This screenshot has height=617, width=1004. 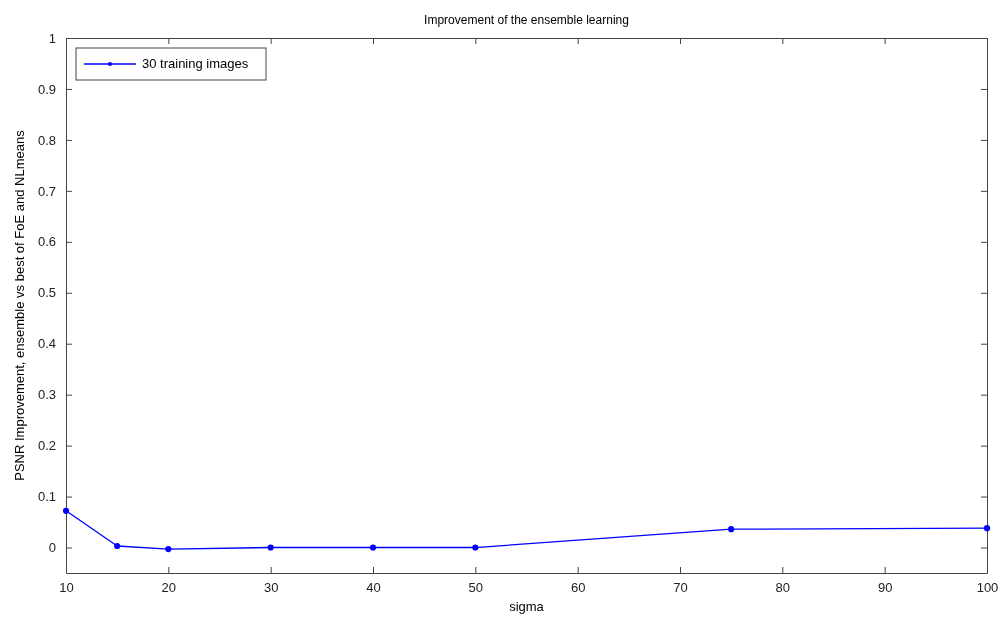 What do you see at coordinates (271, 588) in the screenshot?
I see `x-tick-label: 30` at bounding box center [271, 588].